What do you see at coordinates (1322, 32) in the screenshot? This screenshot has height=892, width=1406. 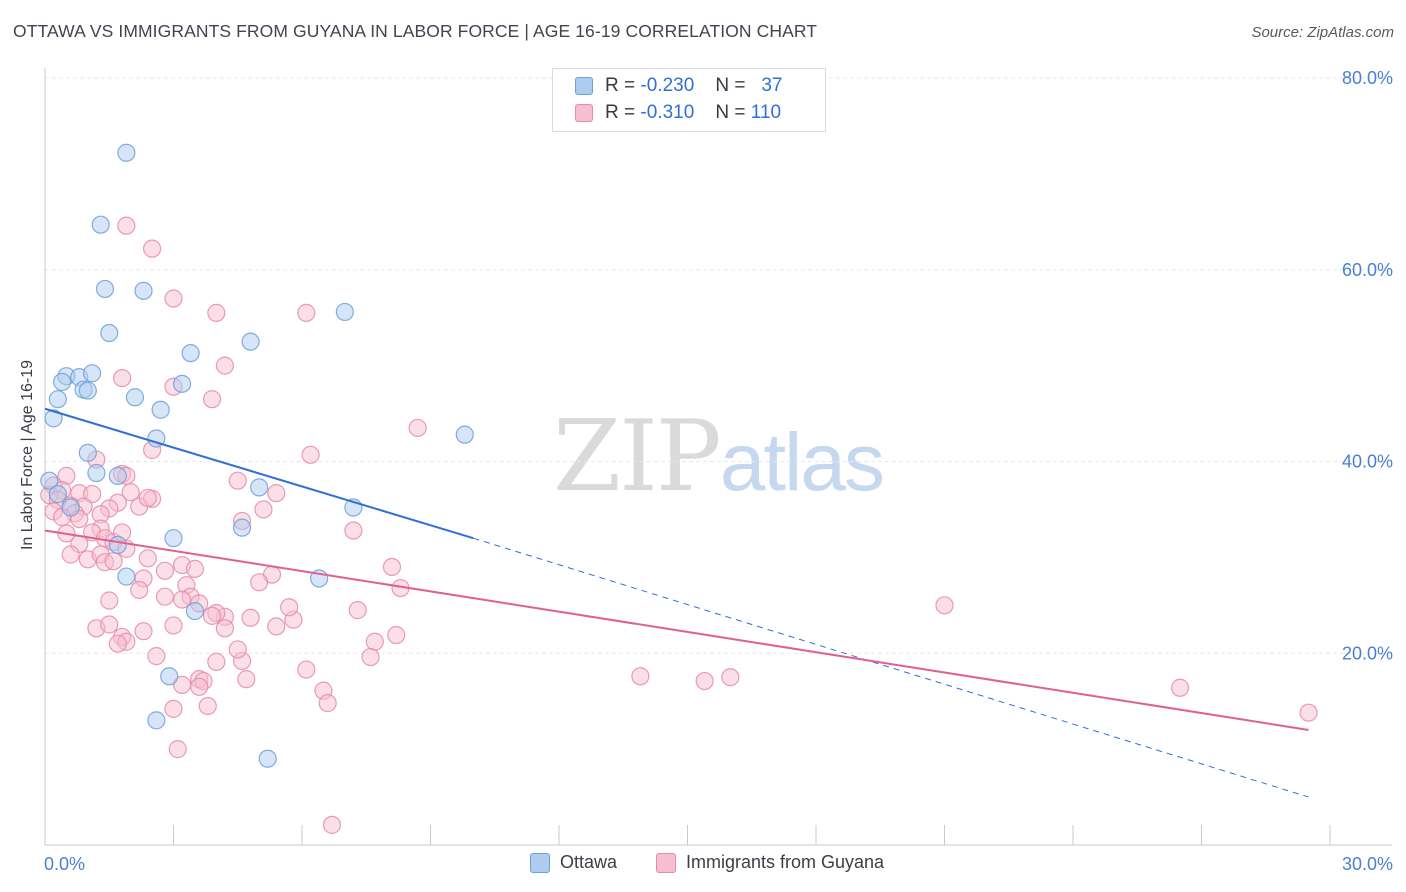 I see `source-credit: Source: ZipAtlas.com` at bounding box center [1322, 32].